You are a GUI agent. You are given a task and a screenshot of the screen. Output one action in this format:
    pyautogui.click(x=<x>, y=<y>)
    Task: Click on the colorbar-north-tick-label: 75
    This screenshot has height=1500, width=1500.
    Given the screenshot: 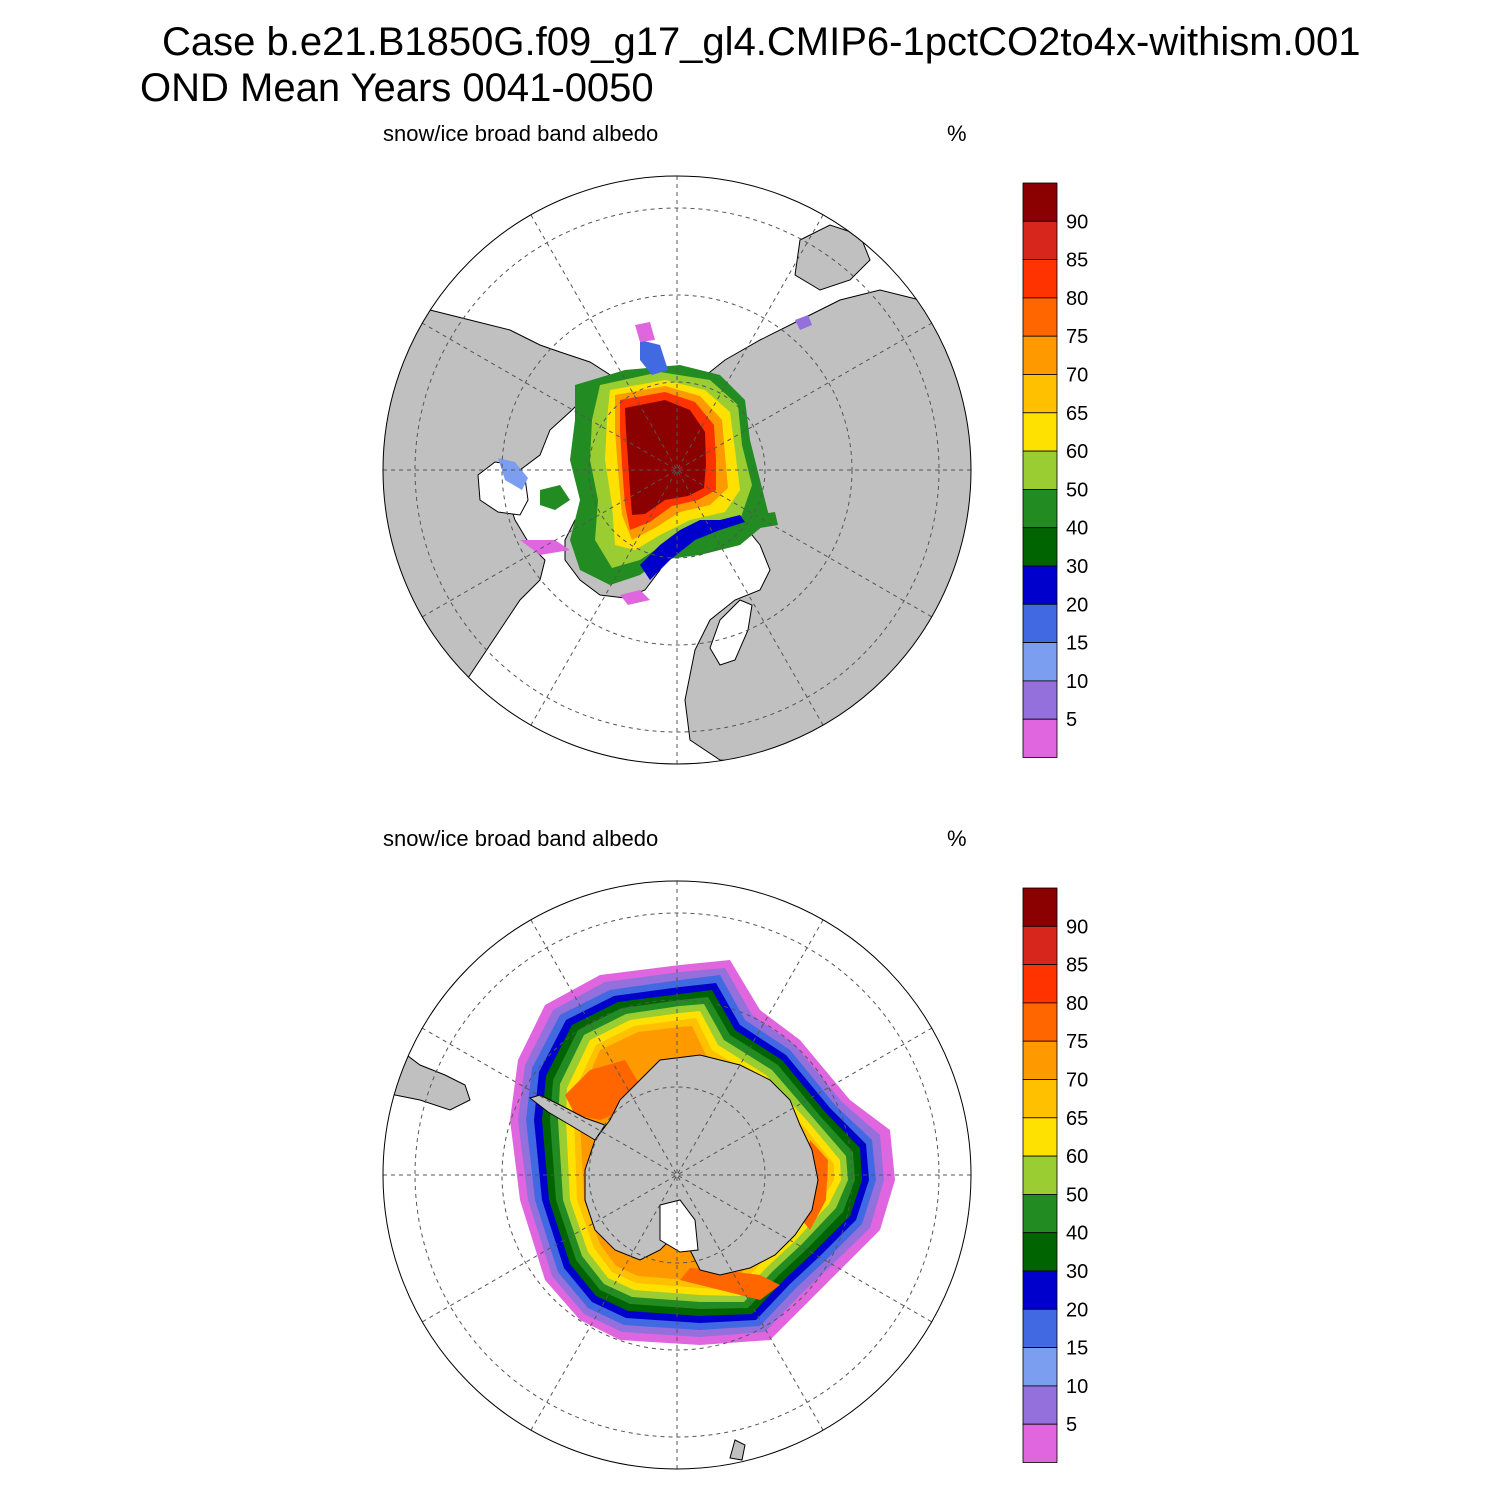 What is the action you would take?
    pyautogui.click(x=1077, y=337)
    